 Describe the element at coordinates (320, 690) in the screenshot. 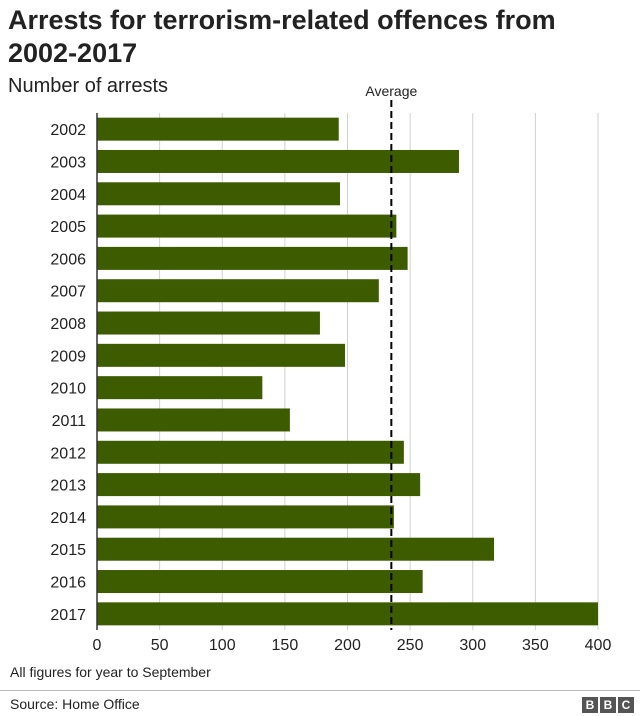

I see `footer-divider` at that location.